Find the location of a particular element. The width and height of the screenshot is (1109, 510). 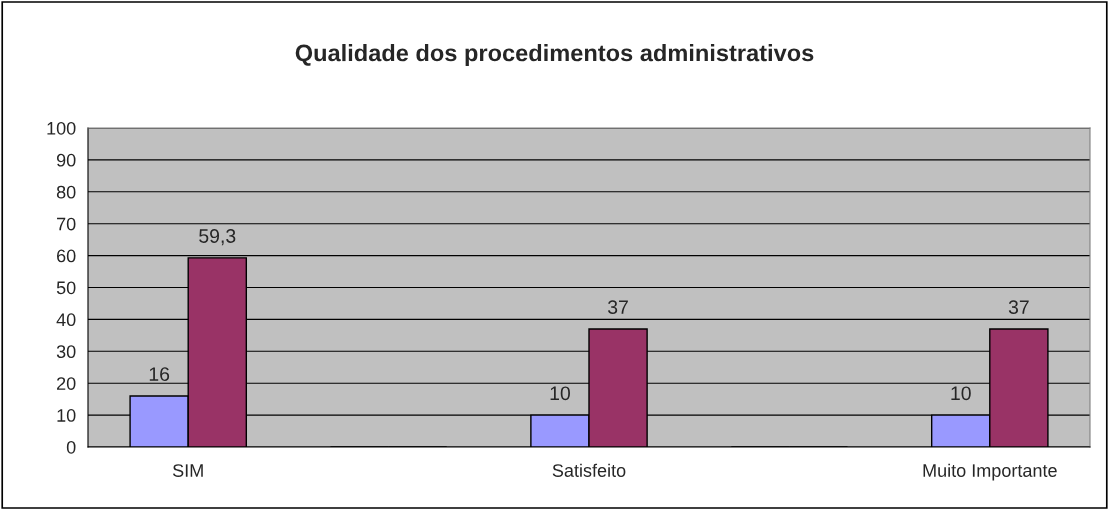

y-tick-label: 10 is located at coordinates (66, 415).